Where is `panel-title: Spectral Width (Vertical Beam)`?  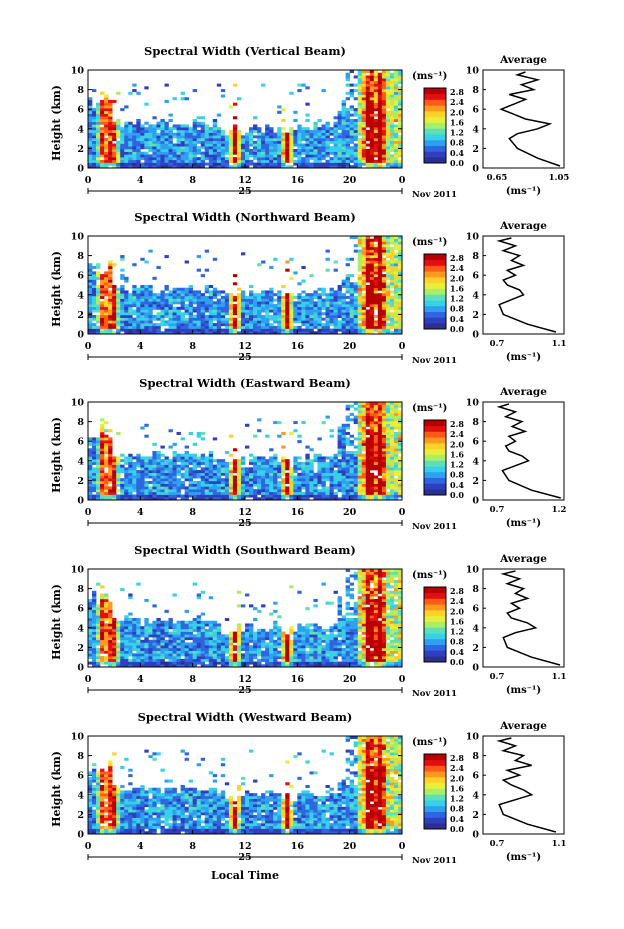
panel-title: Spectral Width (Vertical Beam) is located at coordinates (245, 51).